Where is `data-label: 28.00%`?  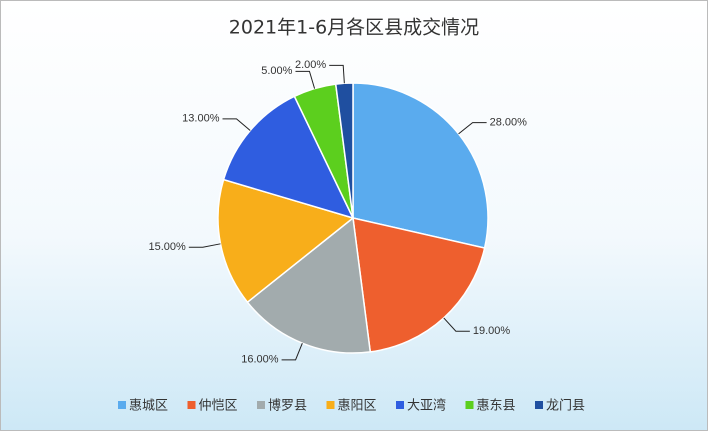
data-label: 28.00% is located at coordinates (509, 123).